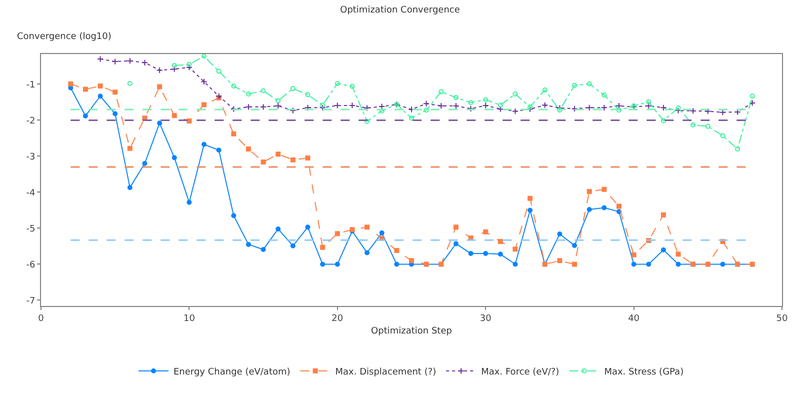 This screenshot has height=398, width=800. Describe the element at coordinates (64, 37) in the screenshot. I see `y-axis-title: Convergence (log10)` at that location.